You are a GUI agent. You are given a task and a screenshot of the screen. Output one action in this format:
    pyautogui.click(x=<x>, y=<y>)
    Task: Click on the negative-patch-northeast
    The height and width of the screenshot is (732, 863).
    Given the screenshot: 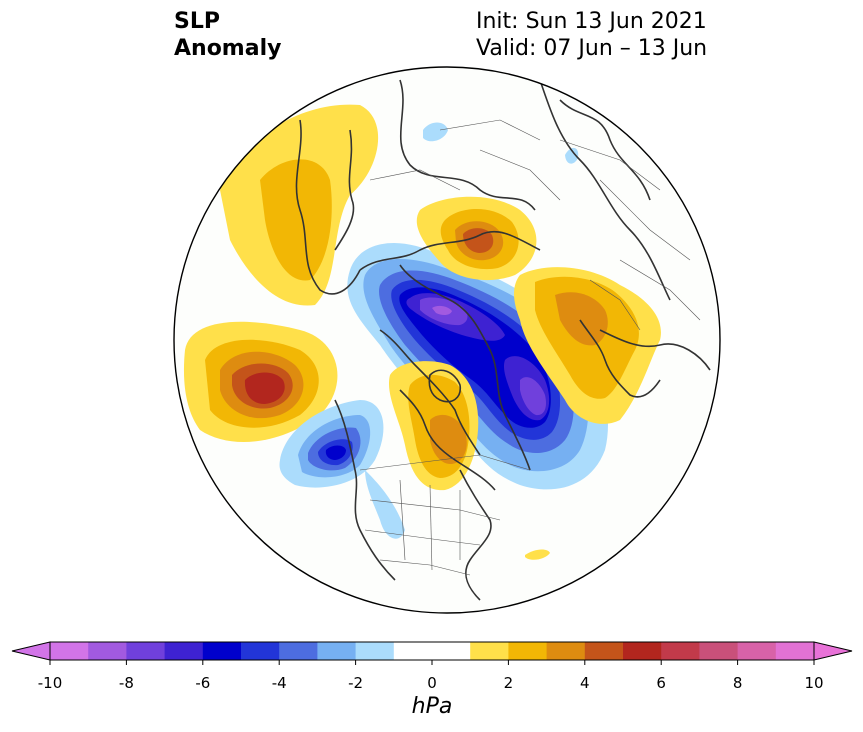 What is the action you would take?
    pyautogui.click(x=572, y=155)
    